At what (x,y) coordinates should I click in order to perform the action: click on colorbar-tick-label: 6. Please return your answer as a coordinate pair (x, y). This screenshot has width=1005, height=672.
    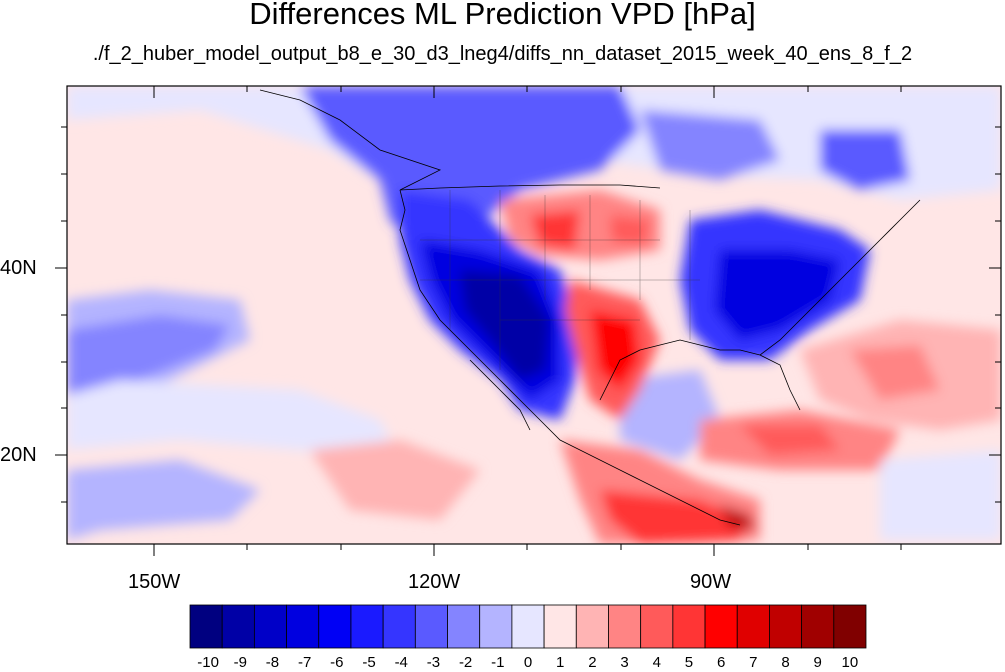
    Looking at the image, I should click on (721, 662).